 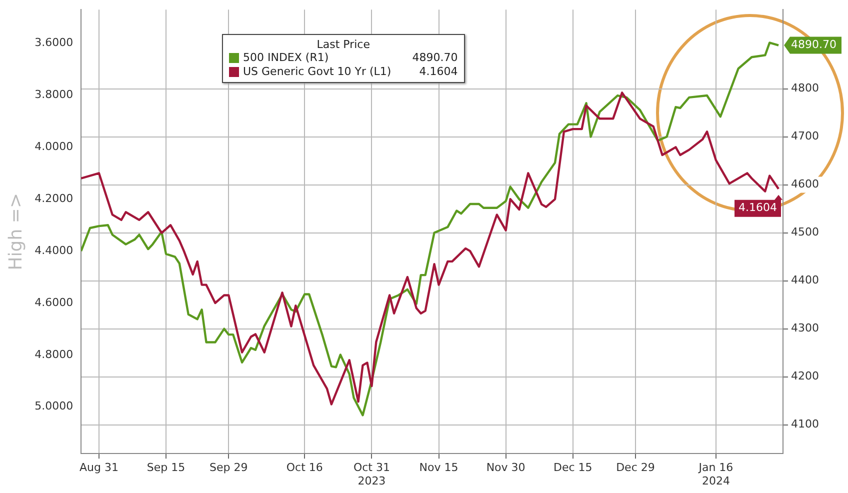 I want to click on y-tick-label: 5.0000, so click(x=54, y=406).